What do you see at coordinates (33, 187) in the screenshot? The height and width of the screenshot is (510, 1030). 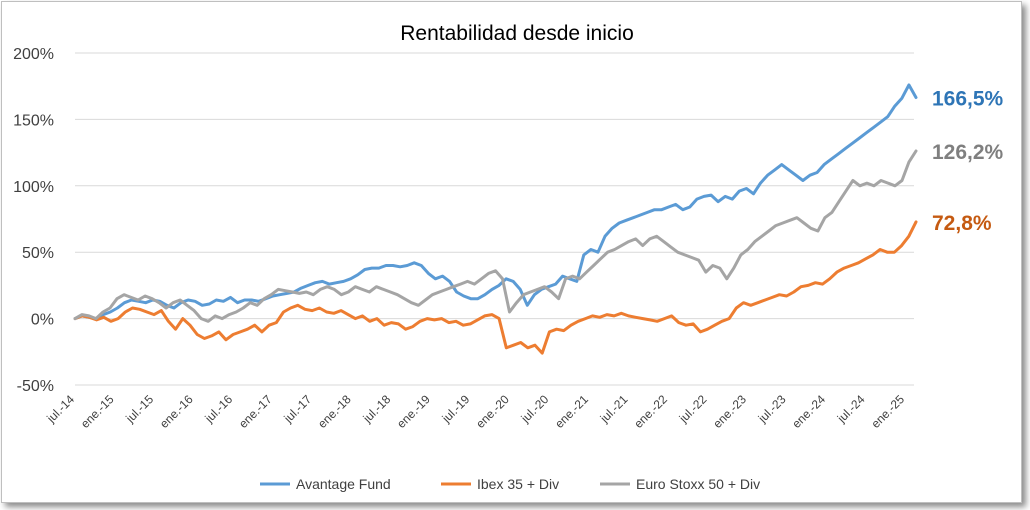 I see `y-tick-label: 100%` at bounding box center [33, 187].